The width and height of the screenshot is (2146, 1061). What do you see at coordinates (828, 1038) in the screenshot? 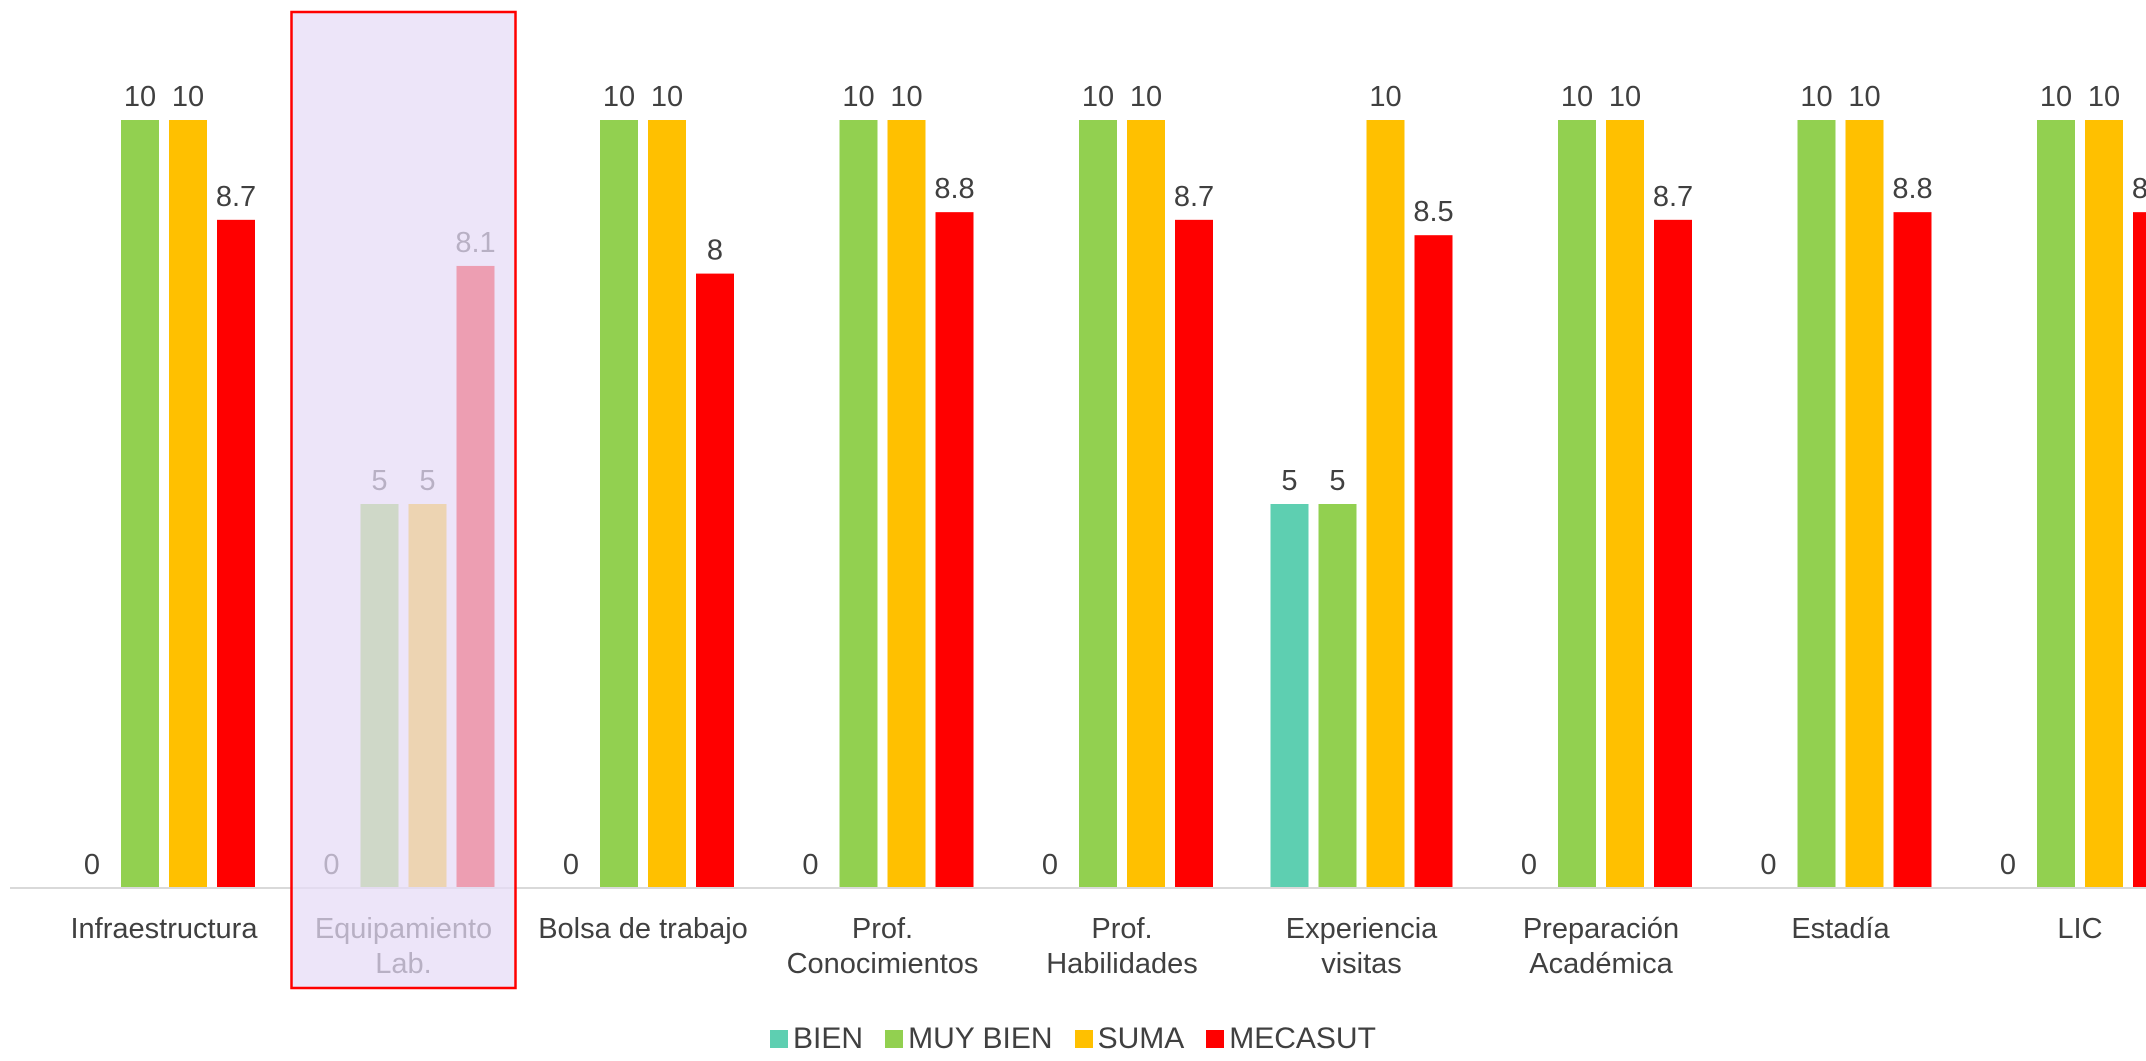
I see `legend-label: BIEN` at bounding box center [828, 1038].